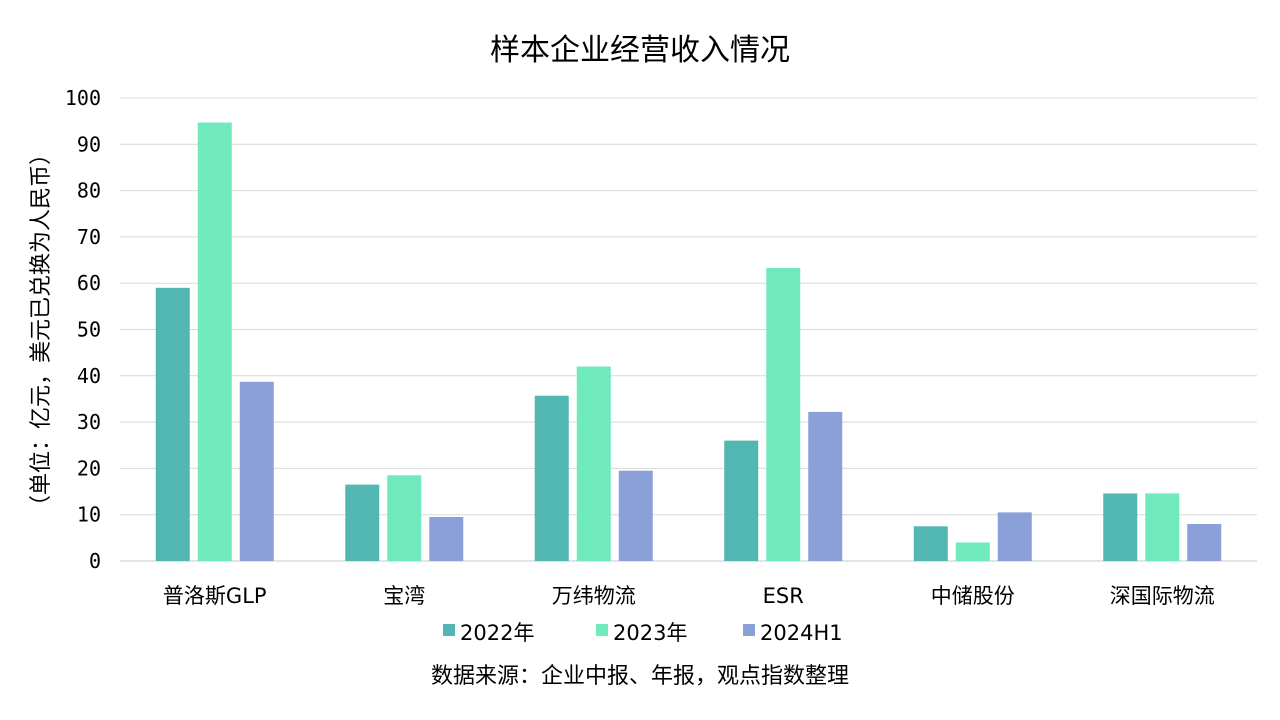 The height and width of the screenshot is (720, 1280). What do you see at coordinates (89, 283) in the screenshot?
I see `y-tick-label: 60` at bounding box center [89, 283].